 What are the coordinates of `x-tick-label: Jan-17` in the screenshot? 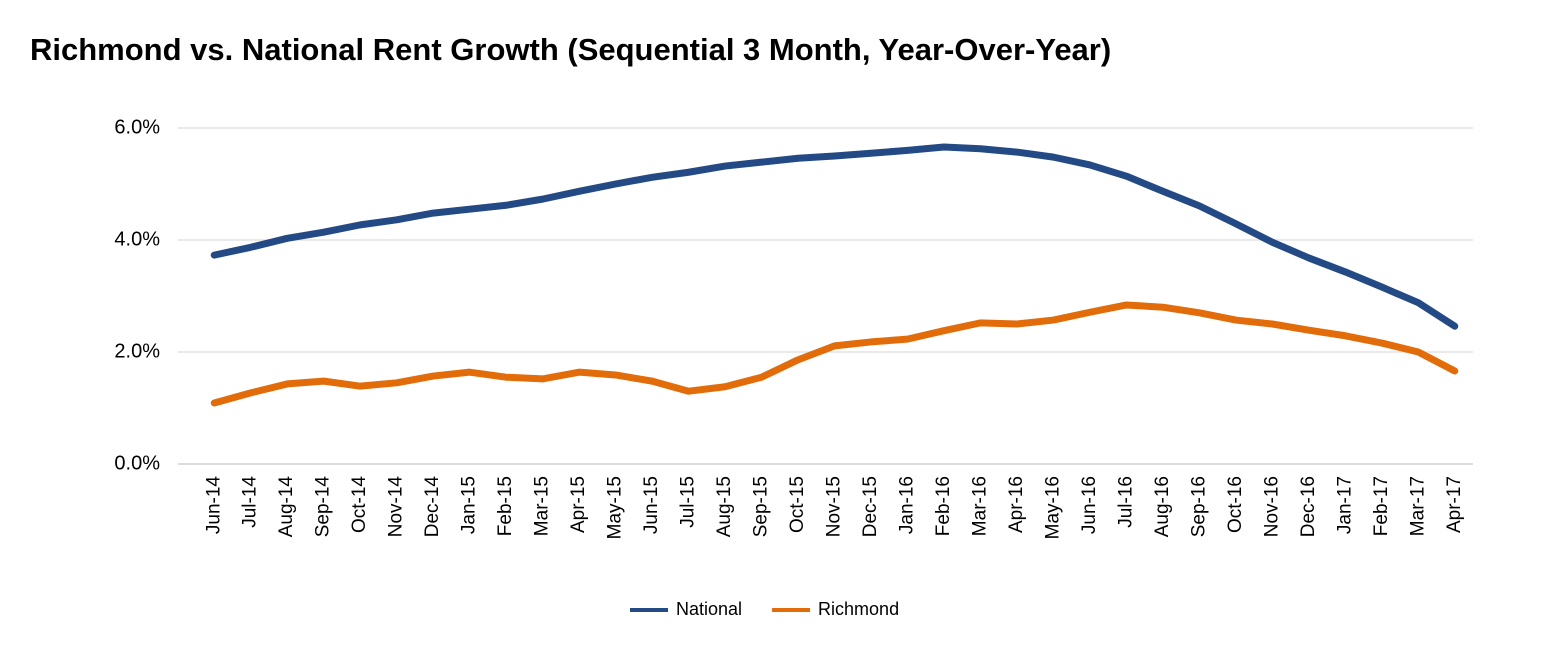 It's located at (1344, 505).